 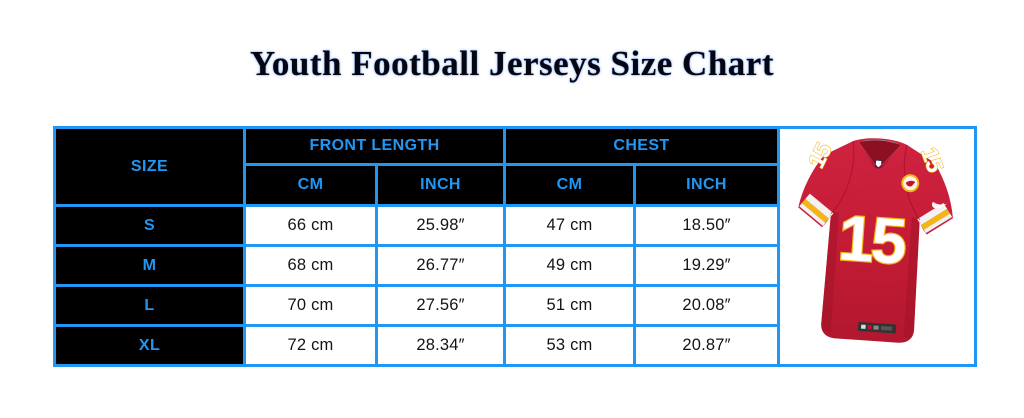 I want to click on front-length-inch-value: 28.34″, so click(x=440, y=345).